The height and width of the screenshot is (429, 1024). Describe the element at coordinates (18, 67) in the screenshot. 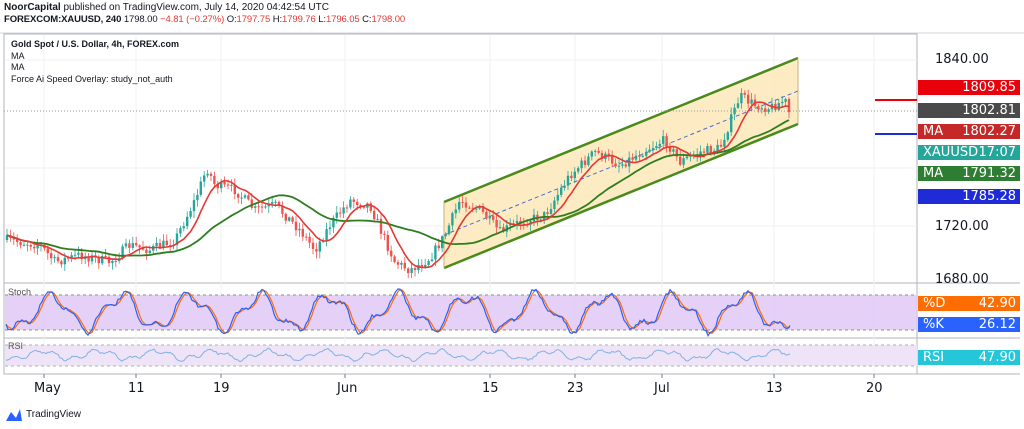

I see `legend-ma-2: MA` at that location.